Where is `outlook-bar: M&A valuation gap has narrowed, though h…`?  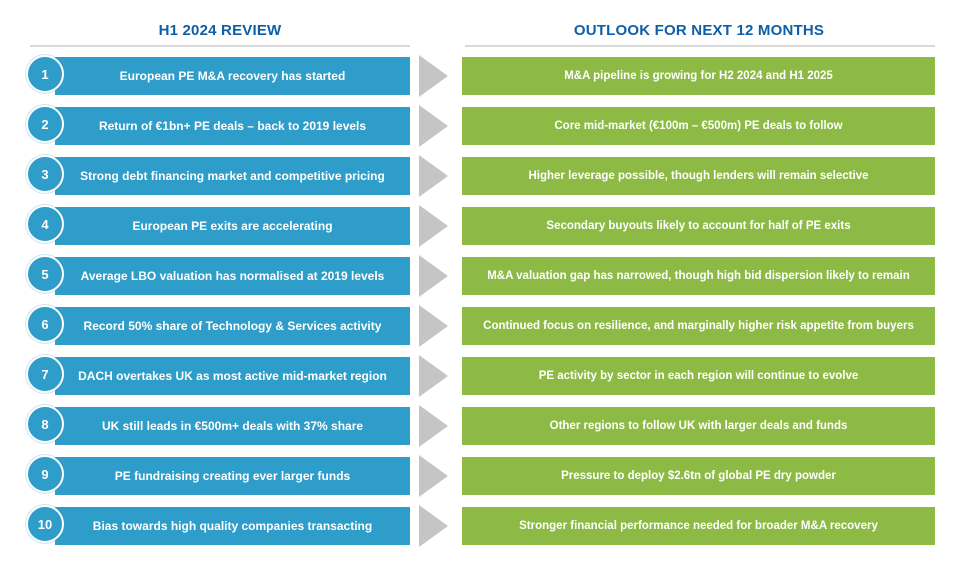 outlook-bar: M&A valuation gap has narrowed, though h… is located at coordinates (698, 276).